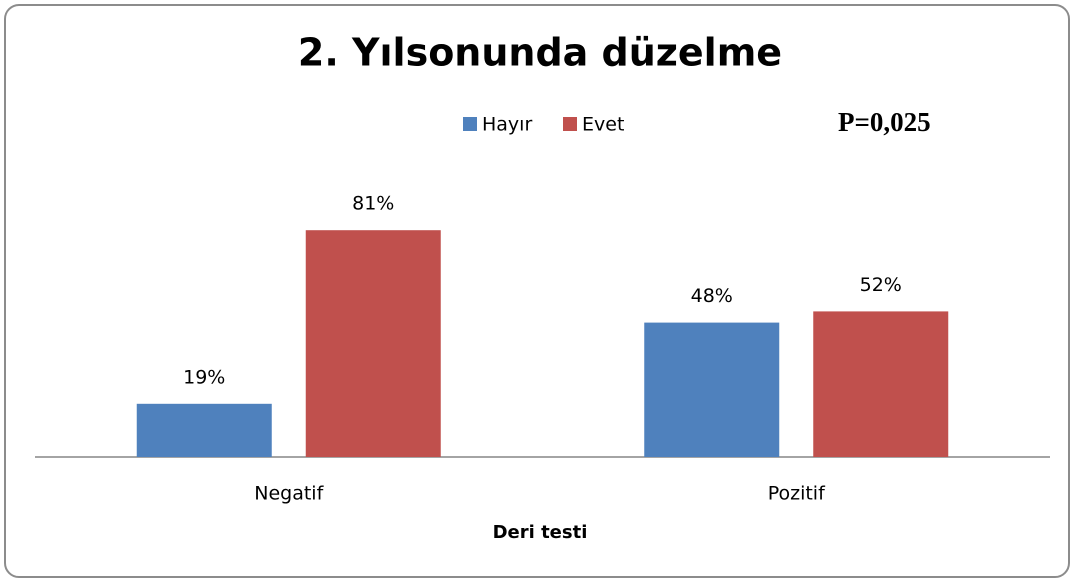 Image resolution: width=1075 pixels, height=587 pixels. Describe the element at coordinates (507, 125) in the screenshot. I see `legend-label: Hayır` at that location.